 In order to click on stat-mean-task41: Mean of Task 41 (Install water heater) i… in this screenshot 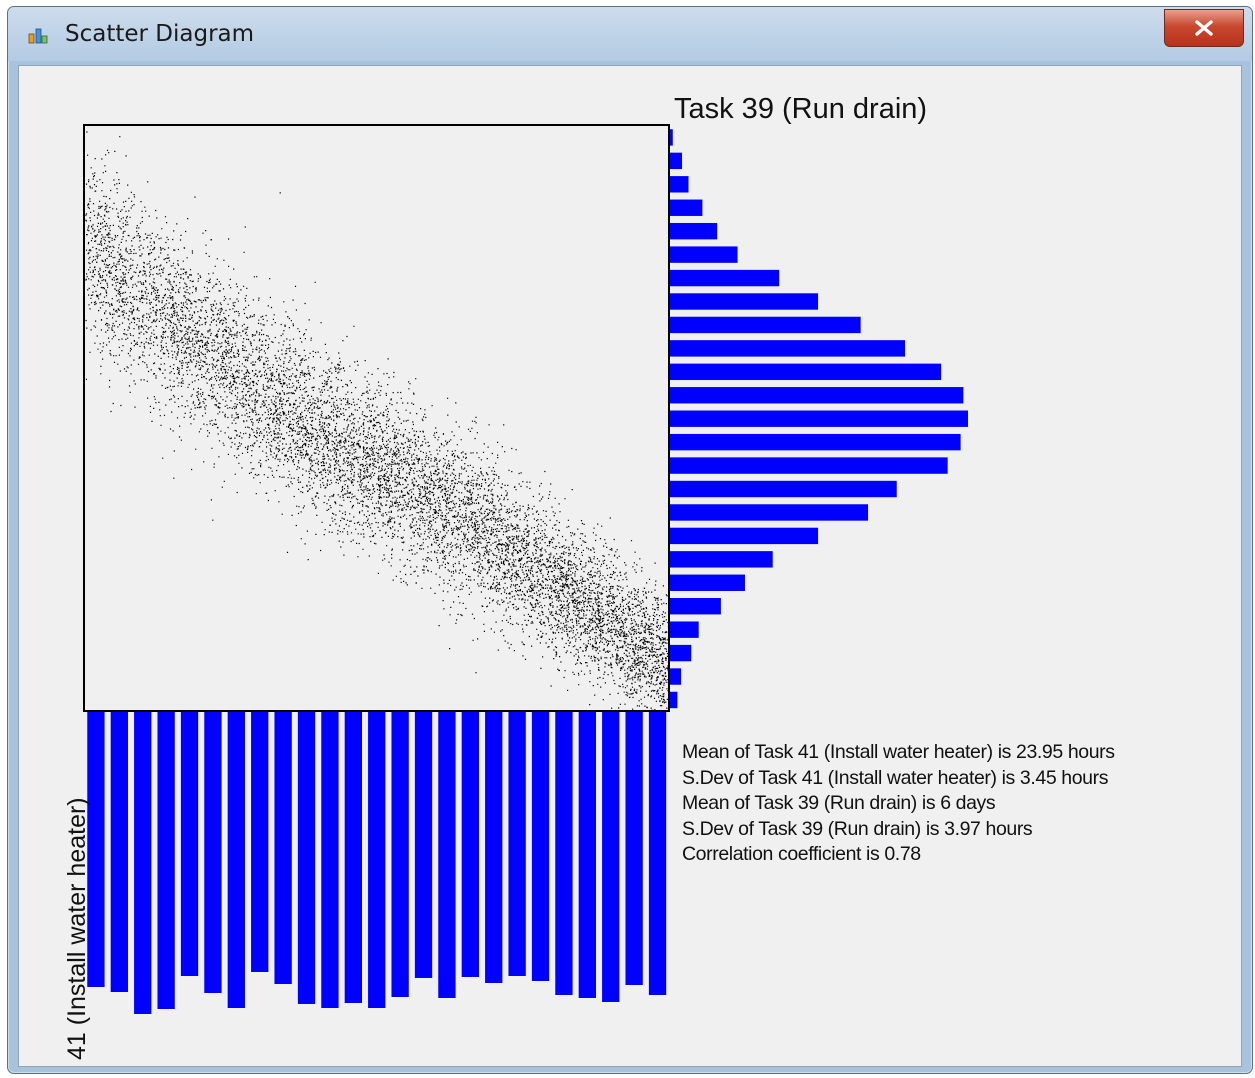, I will do `click(898, 752)`.